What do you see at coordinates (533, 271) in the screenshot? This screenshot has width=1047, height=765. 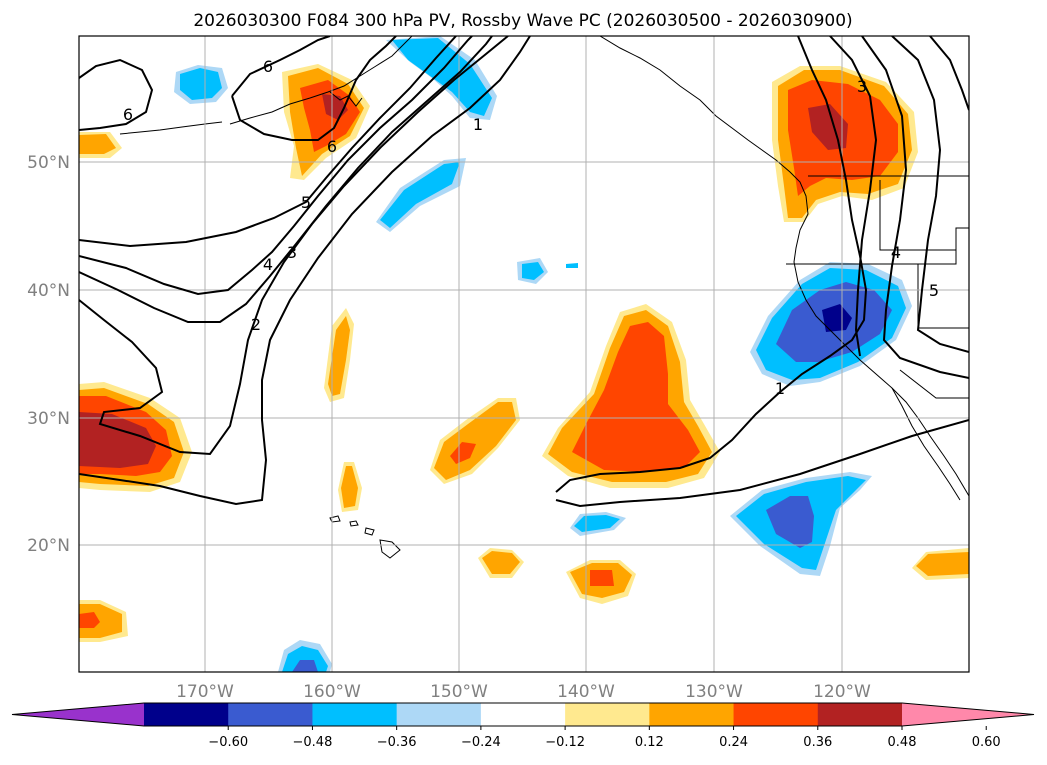 I see `anomaly-negative-small-a-core` at bounding box center [533, 271].